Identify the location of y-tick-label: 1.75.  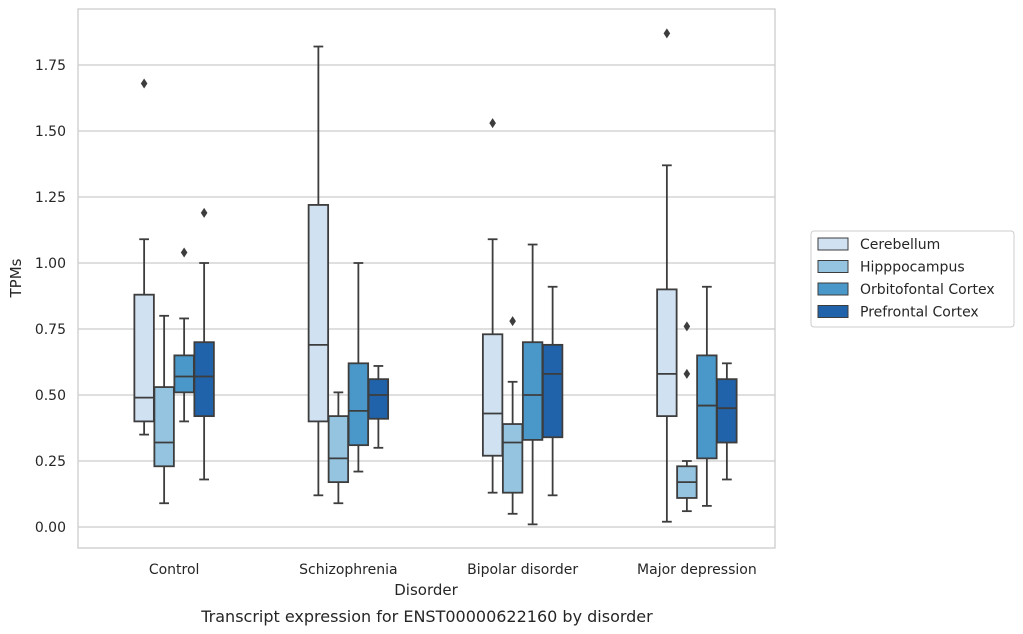
(50, 66).